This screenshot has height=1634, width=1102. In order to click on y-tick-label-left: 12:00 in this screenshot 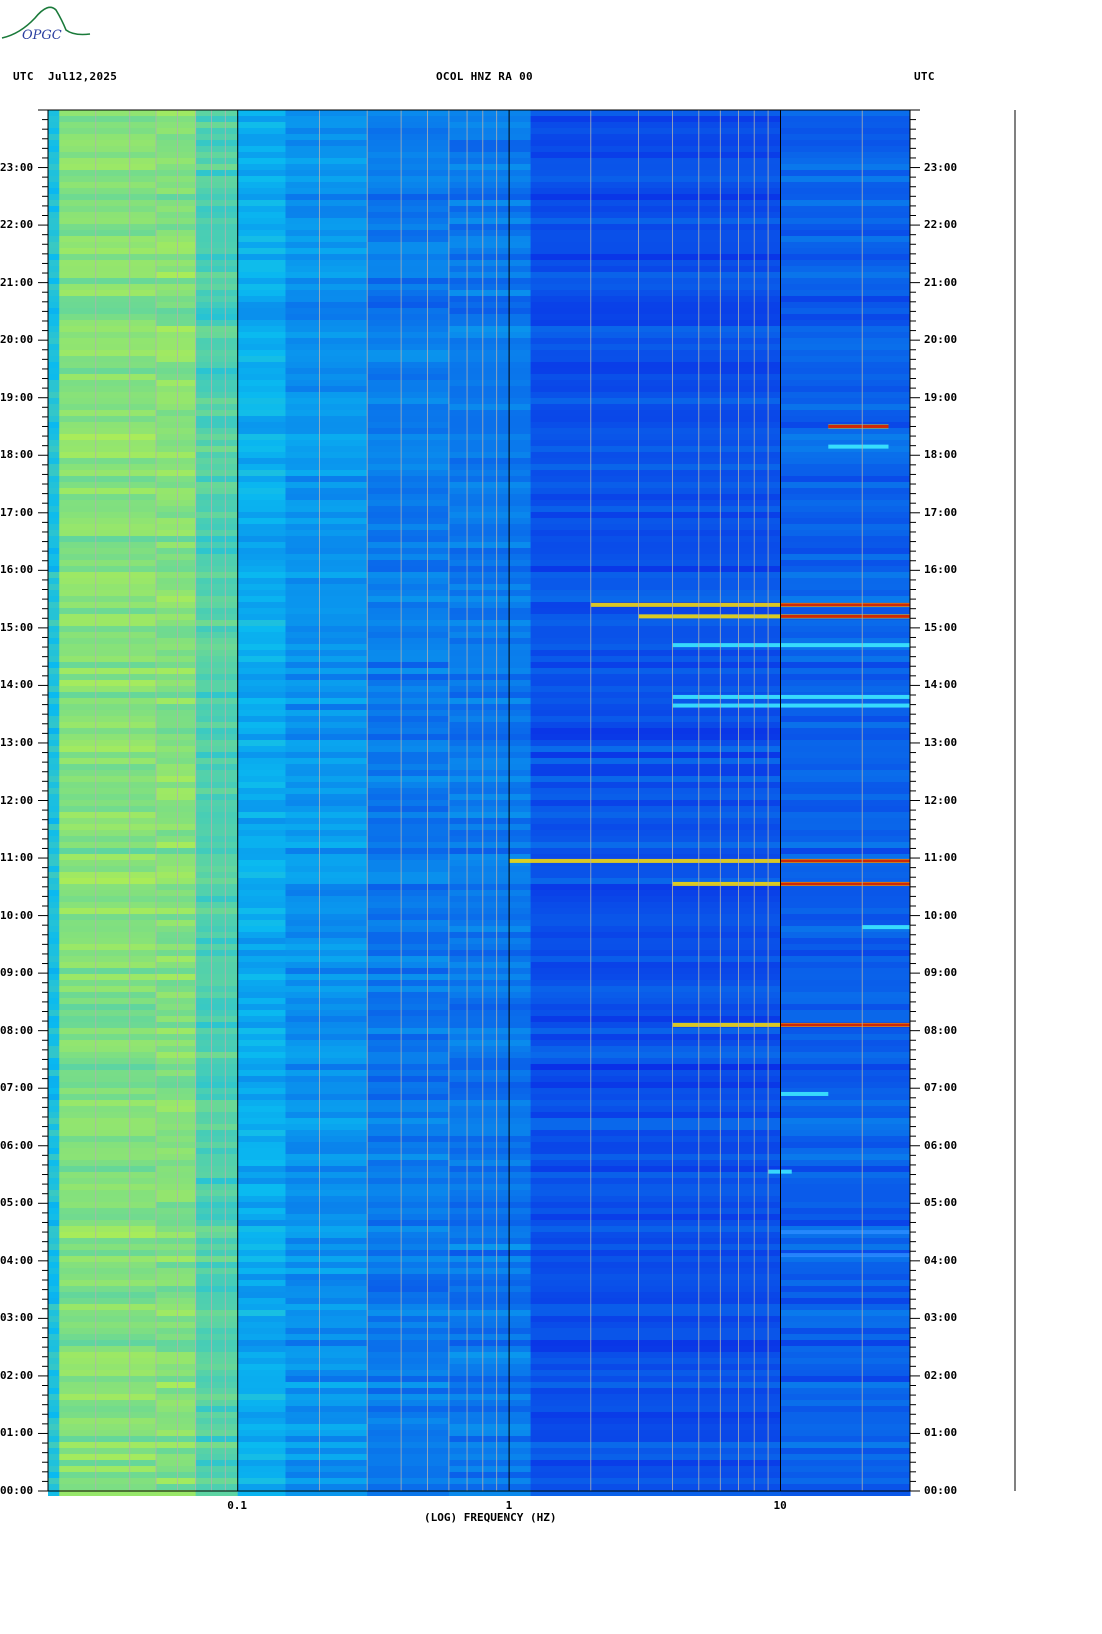, I will do `click(17, 800)`.